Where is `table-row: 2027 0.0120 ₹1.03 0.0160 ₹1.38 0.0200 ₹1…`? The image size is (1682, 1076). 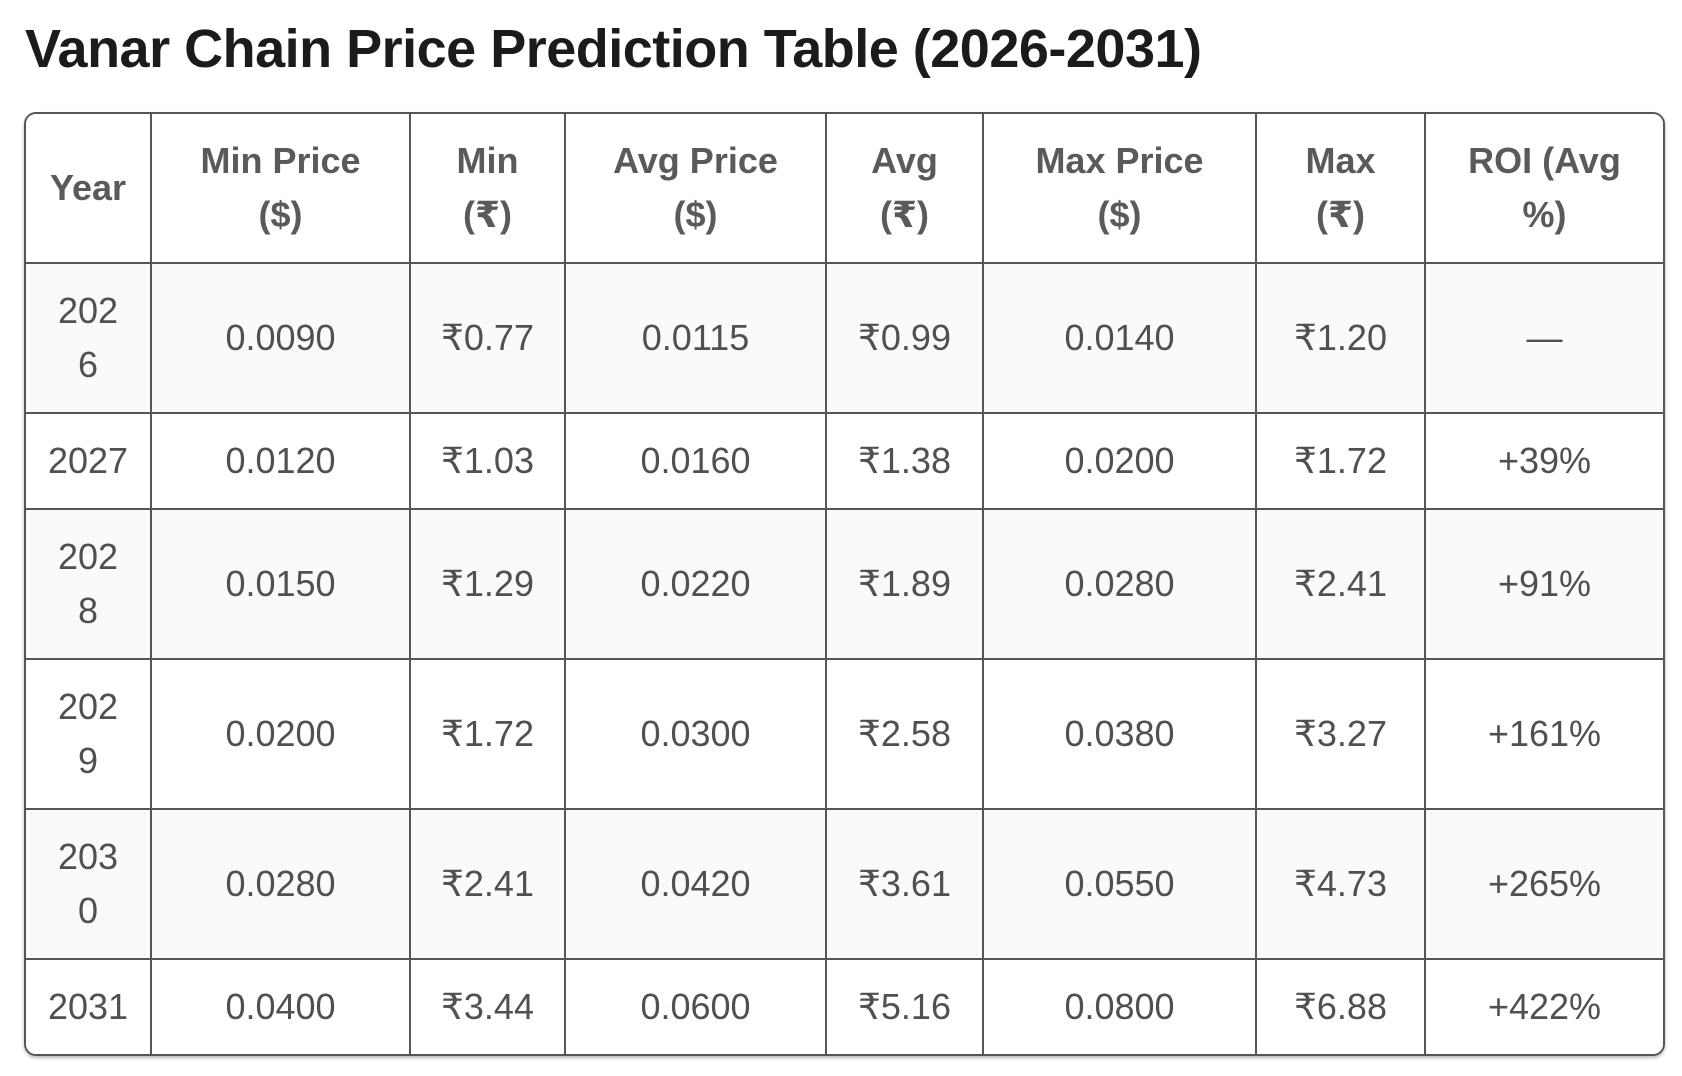 table-row: 2027 0.0120 ₹1.03 0.0160 ₹1.38 0.0200 ₹1… is located at coordinates (844, 462).